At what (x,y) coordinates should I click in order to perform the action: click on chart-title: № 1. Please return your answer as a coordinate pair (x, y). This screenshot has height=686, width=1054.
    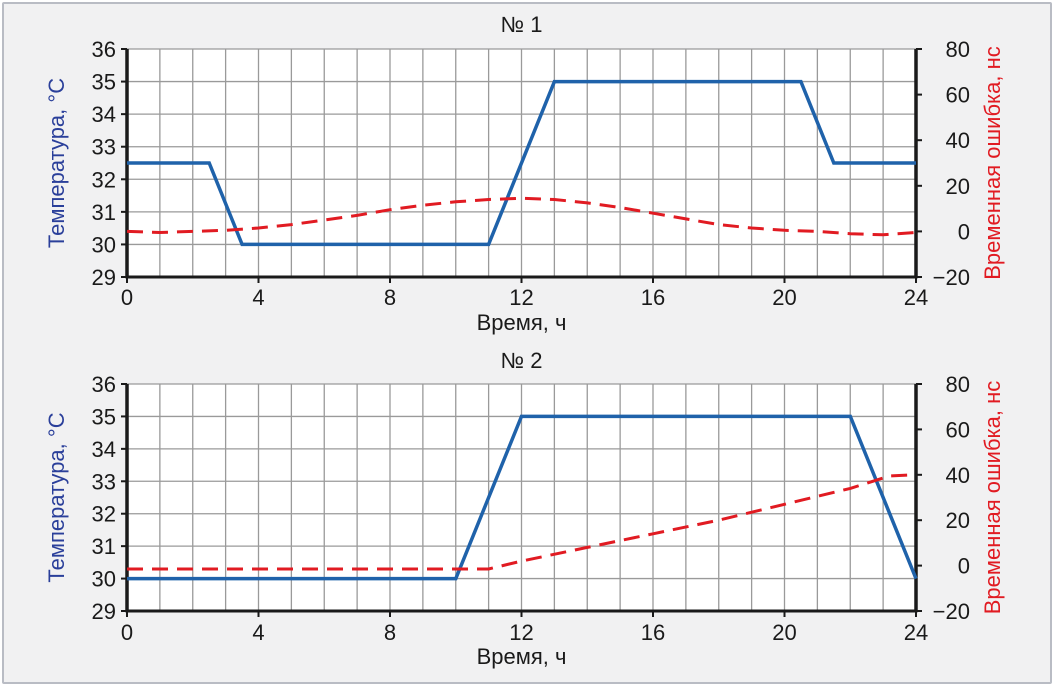
    Looking at the image, I should click on (522, 24).